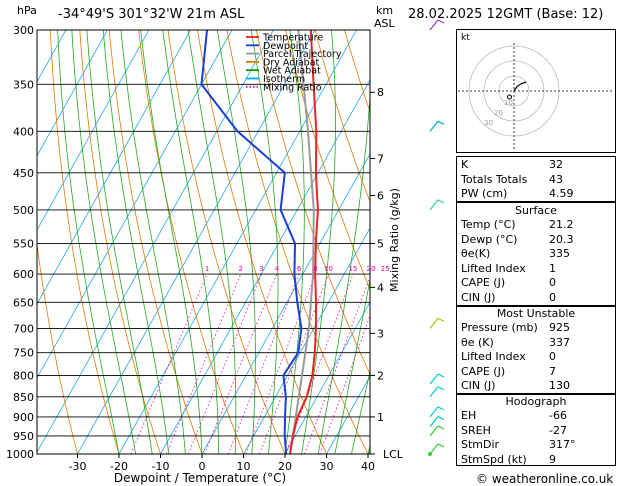 The height and width of the screenshot is (486, 629). Describe the element at coordinates (380, 375) in the screenshot. I see `km-tick-label: 2` at that location.